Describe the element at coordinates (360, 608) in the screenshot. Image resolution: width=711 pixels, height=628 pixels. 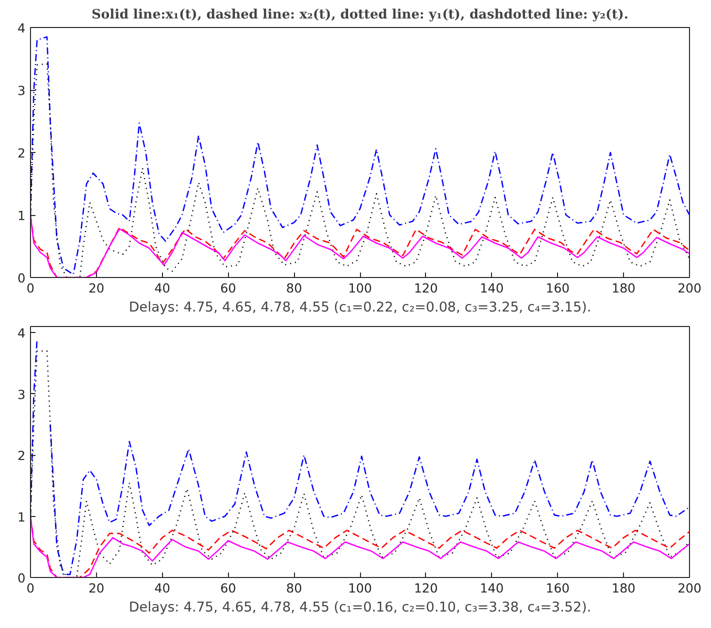
I see `x-axis-title: Delays: 4.75, 4.65, 4.78, 4.55 (c₁=0.16, c₂=0.10, c₃=3.38, c₄=3.52).` at that location.